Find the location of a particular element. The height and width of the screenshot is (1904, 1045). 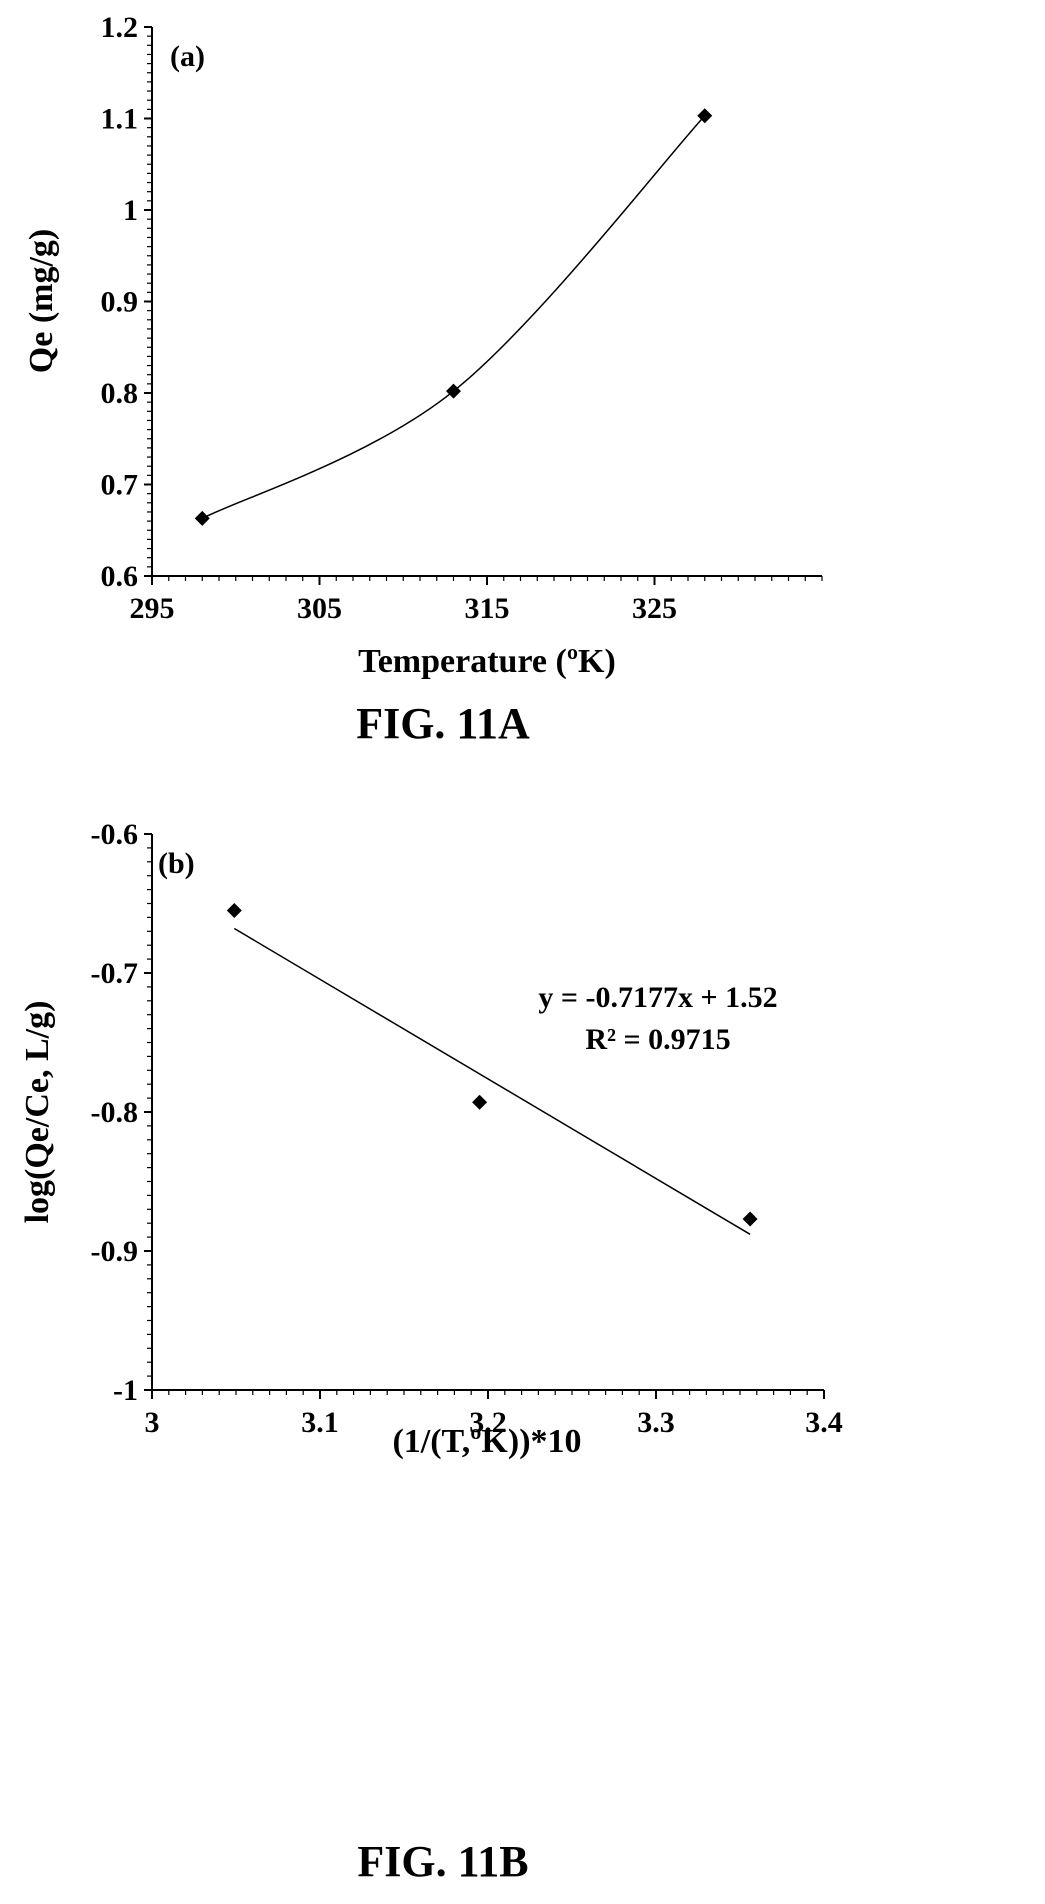

y-axis-title: Qe (mg/g) is located at coordinates (41, 301).